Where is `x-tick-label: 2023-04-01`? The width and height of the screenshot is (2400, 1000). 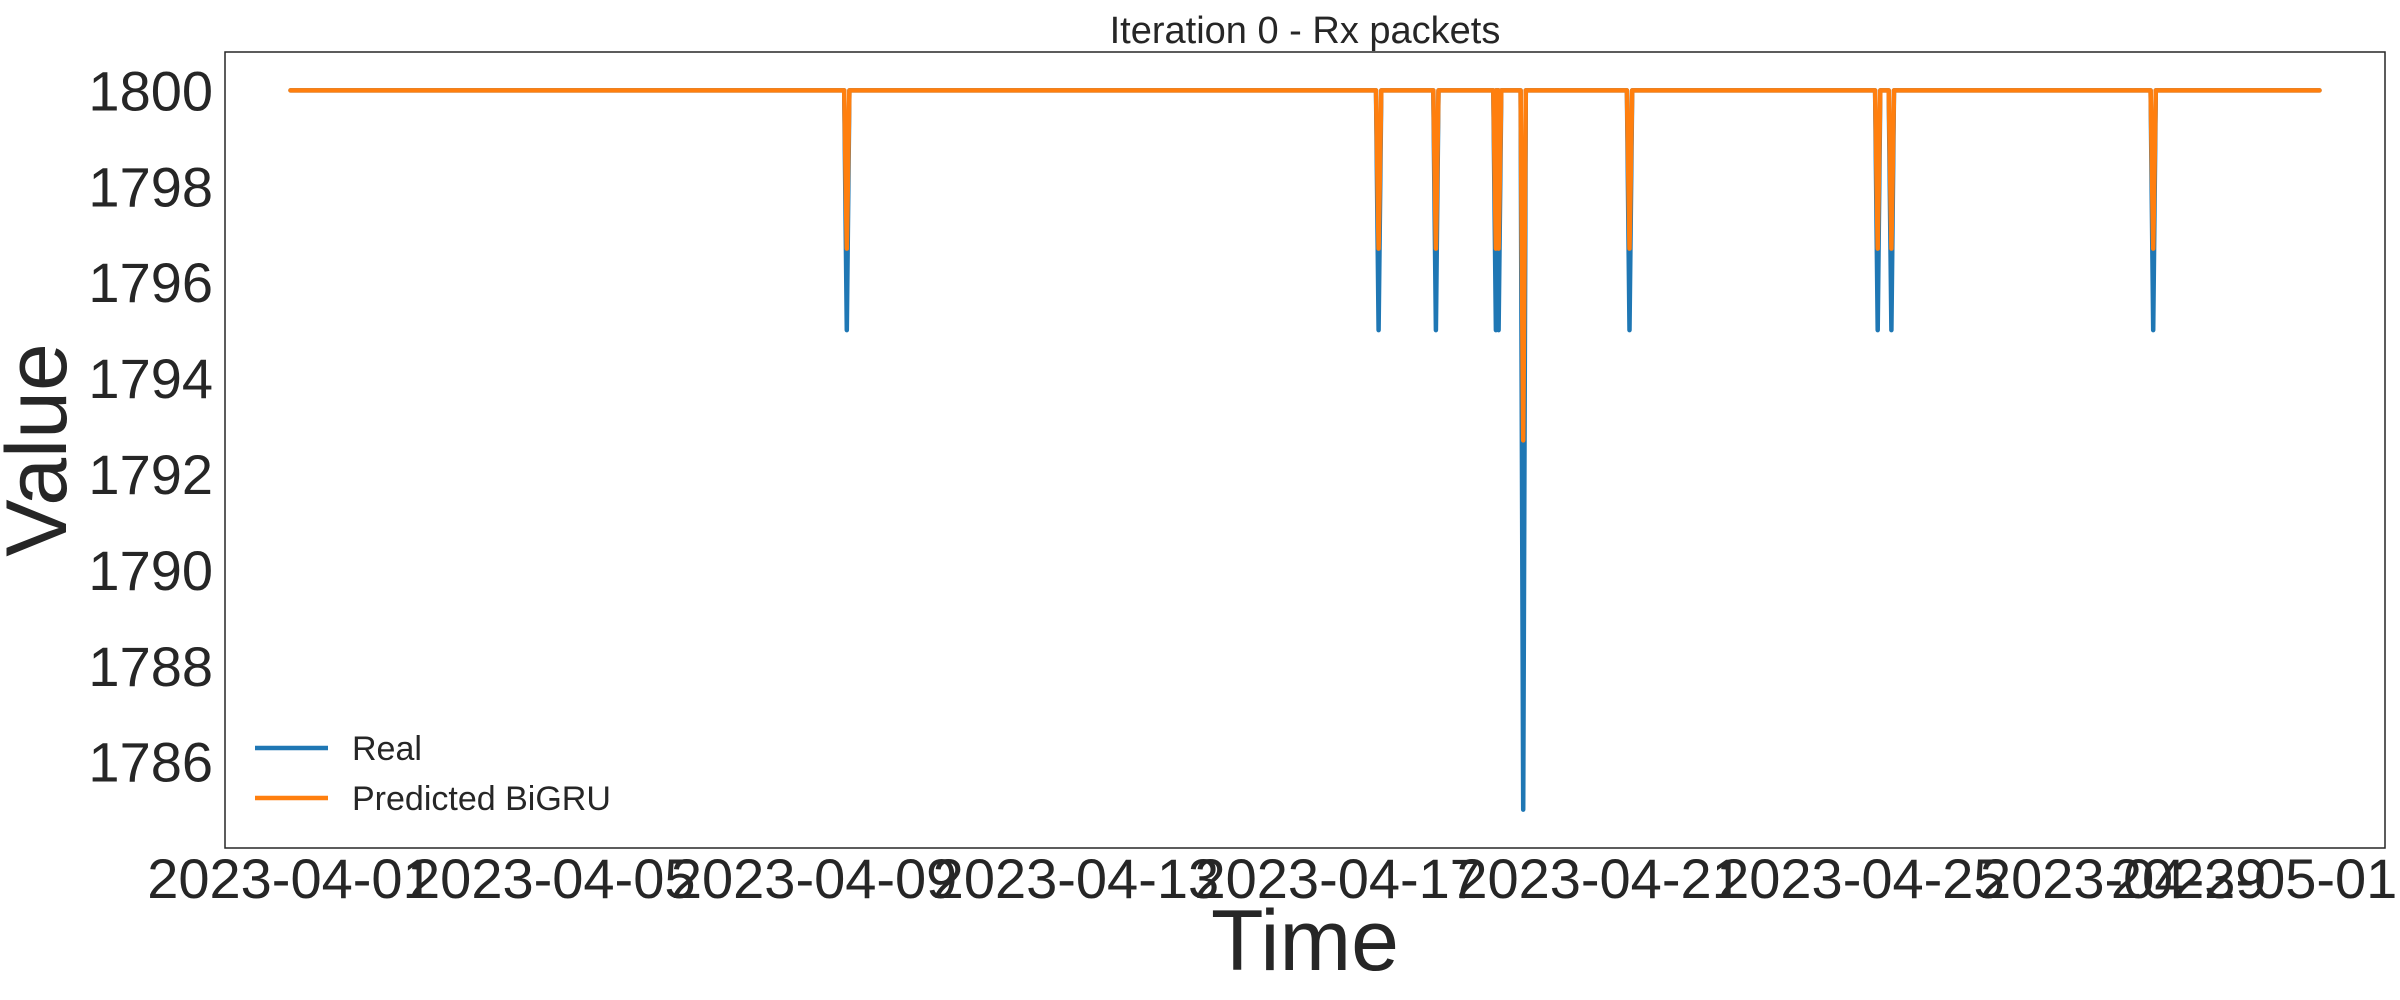
x-tick-label: 2023-04-01 is located at coordinates (290, 878).